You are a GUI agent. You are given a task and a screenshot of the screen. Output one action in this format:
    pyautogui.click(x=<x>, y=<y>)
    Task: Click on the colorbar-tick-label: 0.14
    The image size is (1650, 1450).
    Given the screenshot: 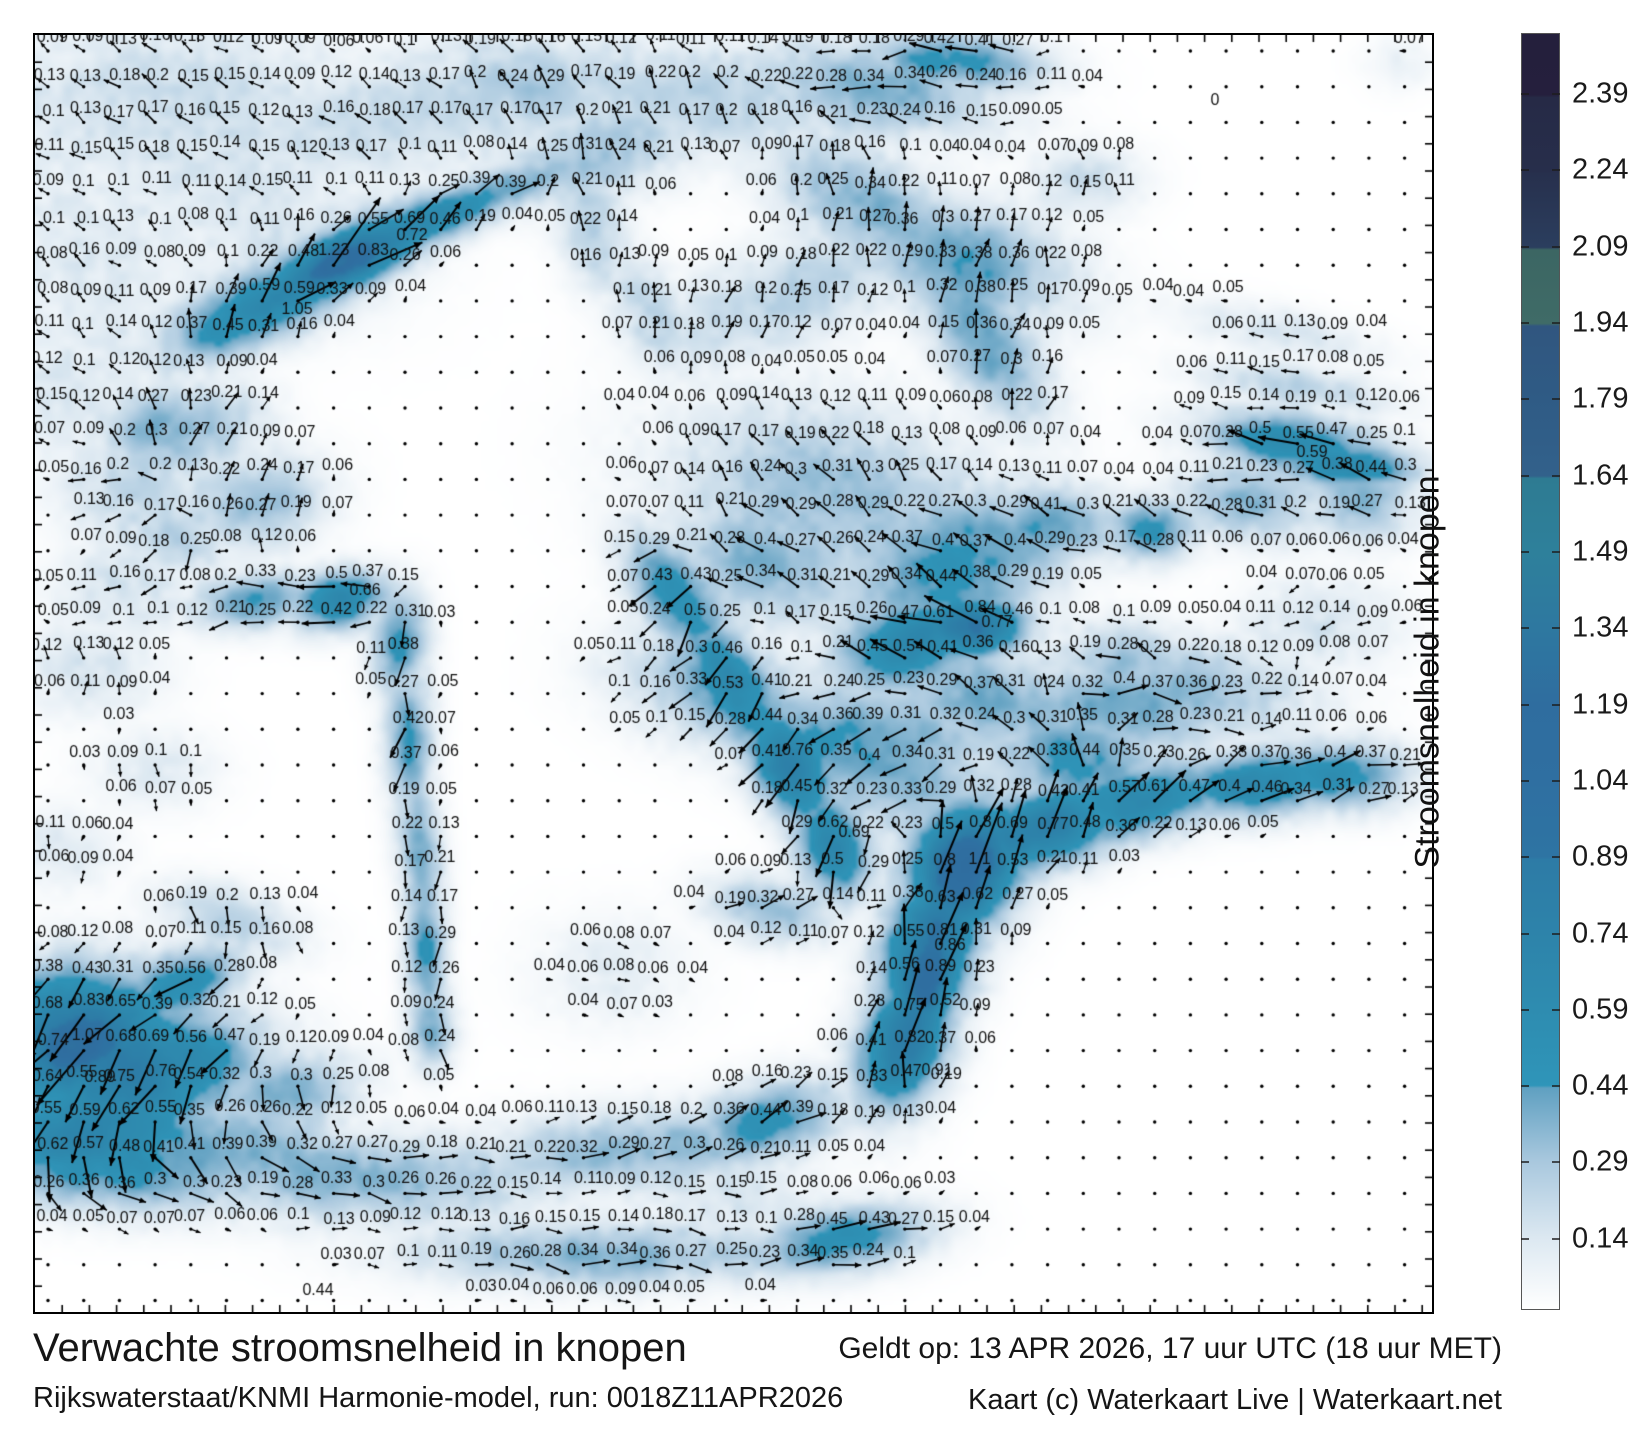 What is the action you would take?
    pyautogui.click(x=1600, y=1238)
    